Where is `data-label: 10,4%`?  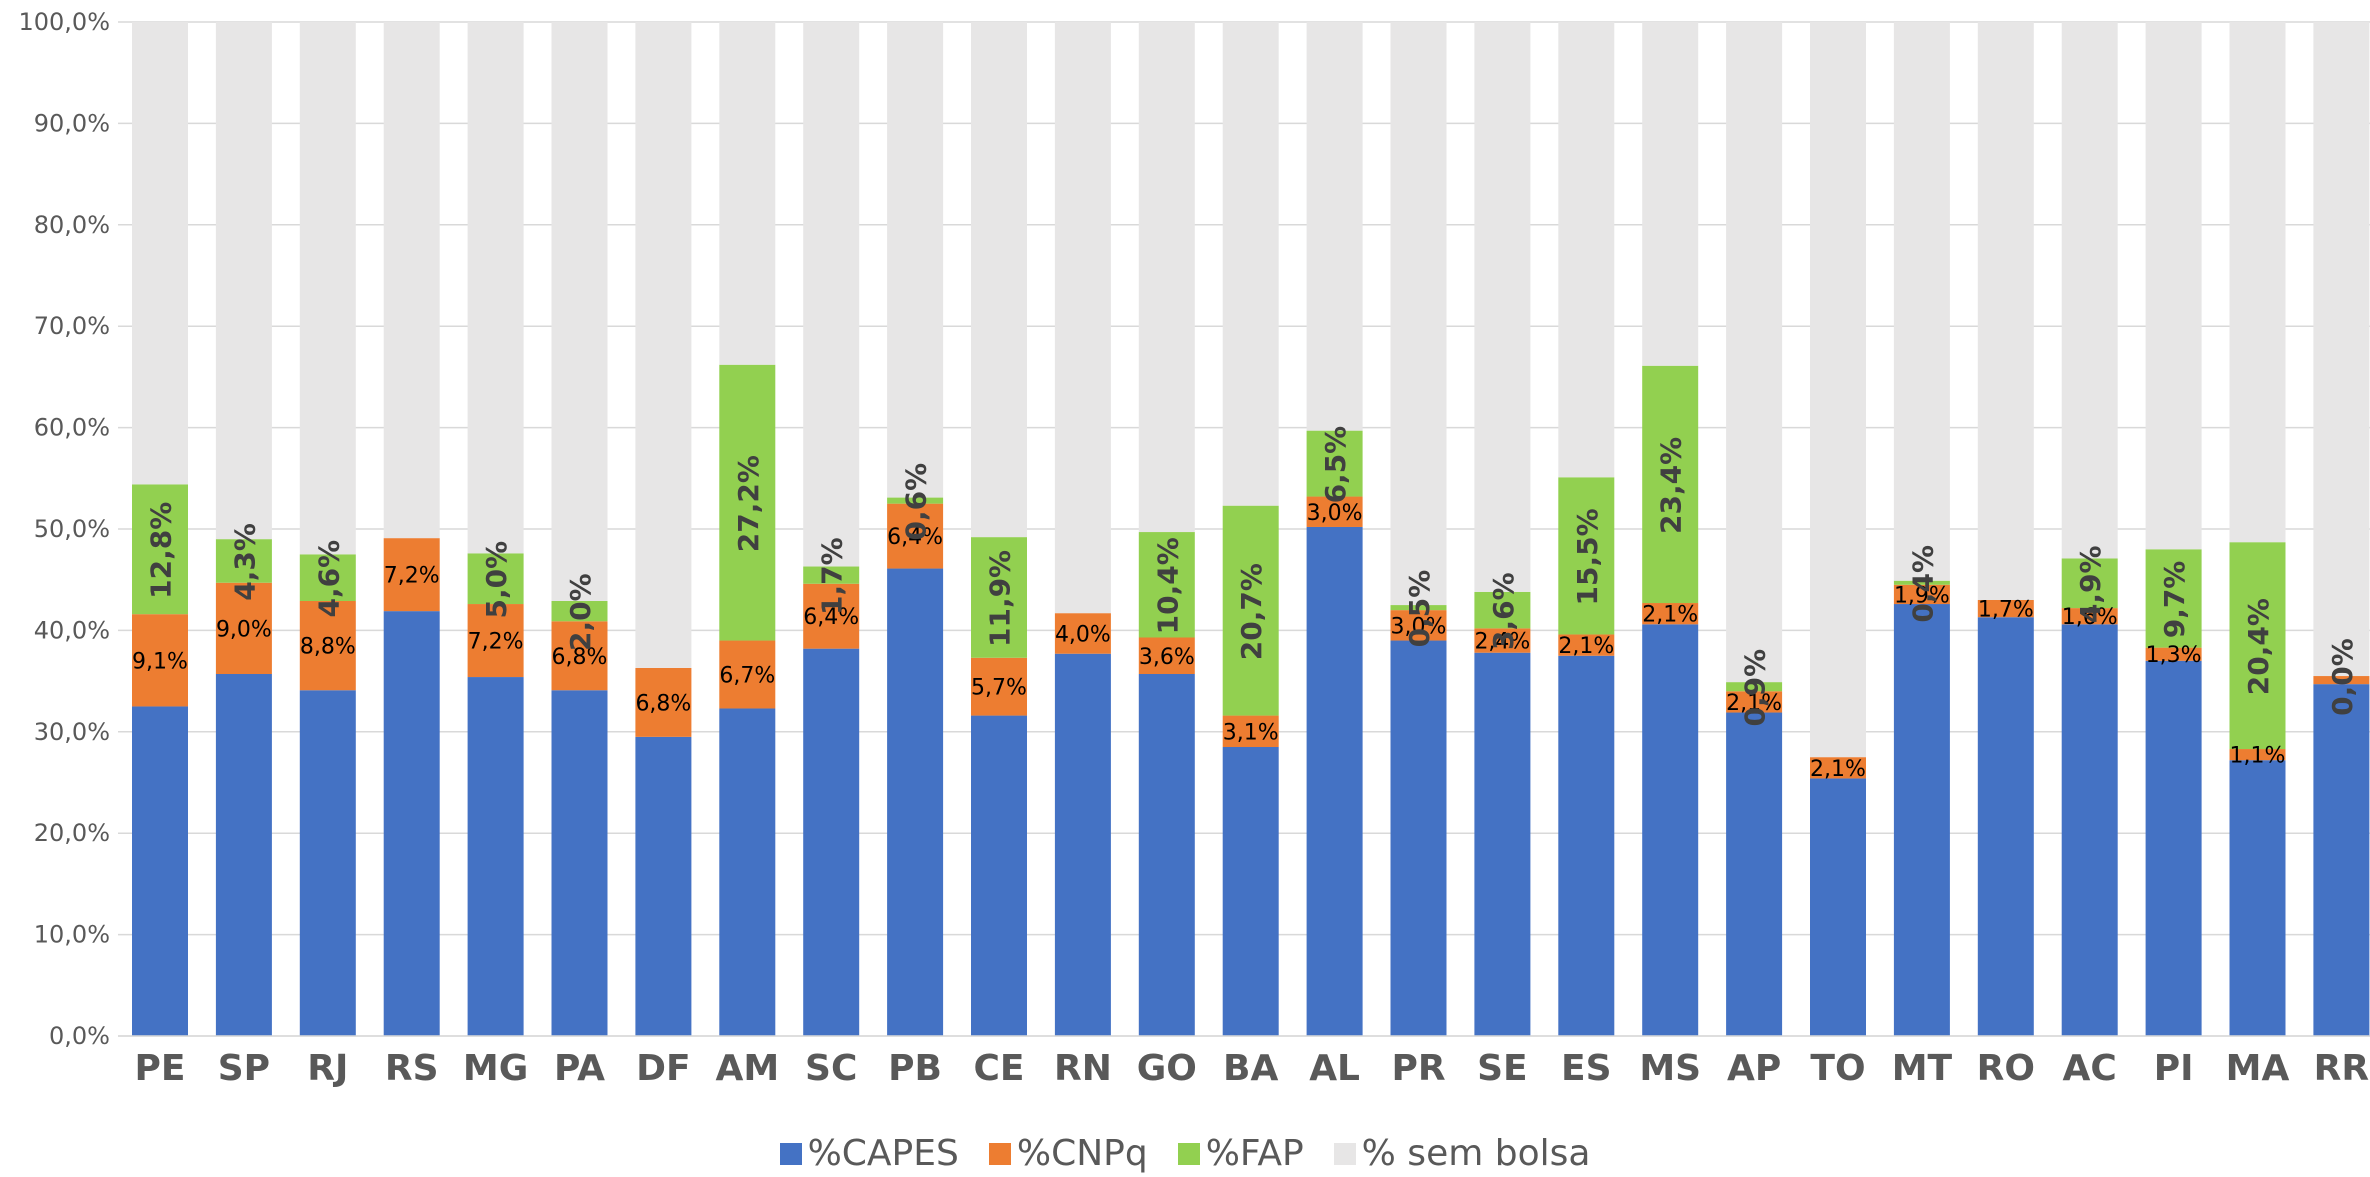
data-label: 10,4% is located at coordinates (1167, 585).